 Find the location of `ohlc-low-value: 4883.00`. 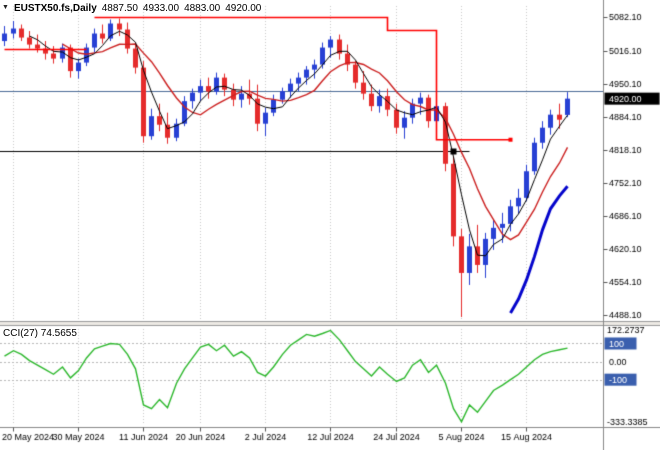

ohlc-low-value: 4883.00 is located at coordinates (202, 8).